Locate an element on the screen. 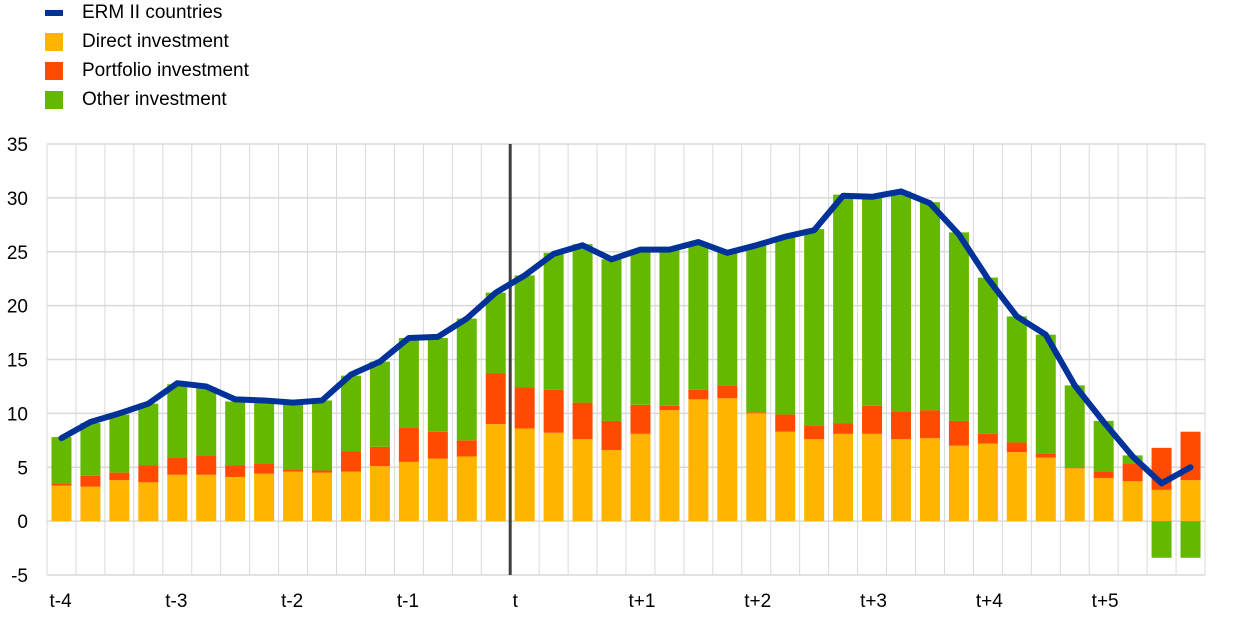 The height and width of the screenshot is (617, 1240). x-tick-label: t+1 is located at coordinates (641, 601).